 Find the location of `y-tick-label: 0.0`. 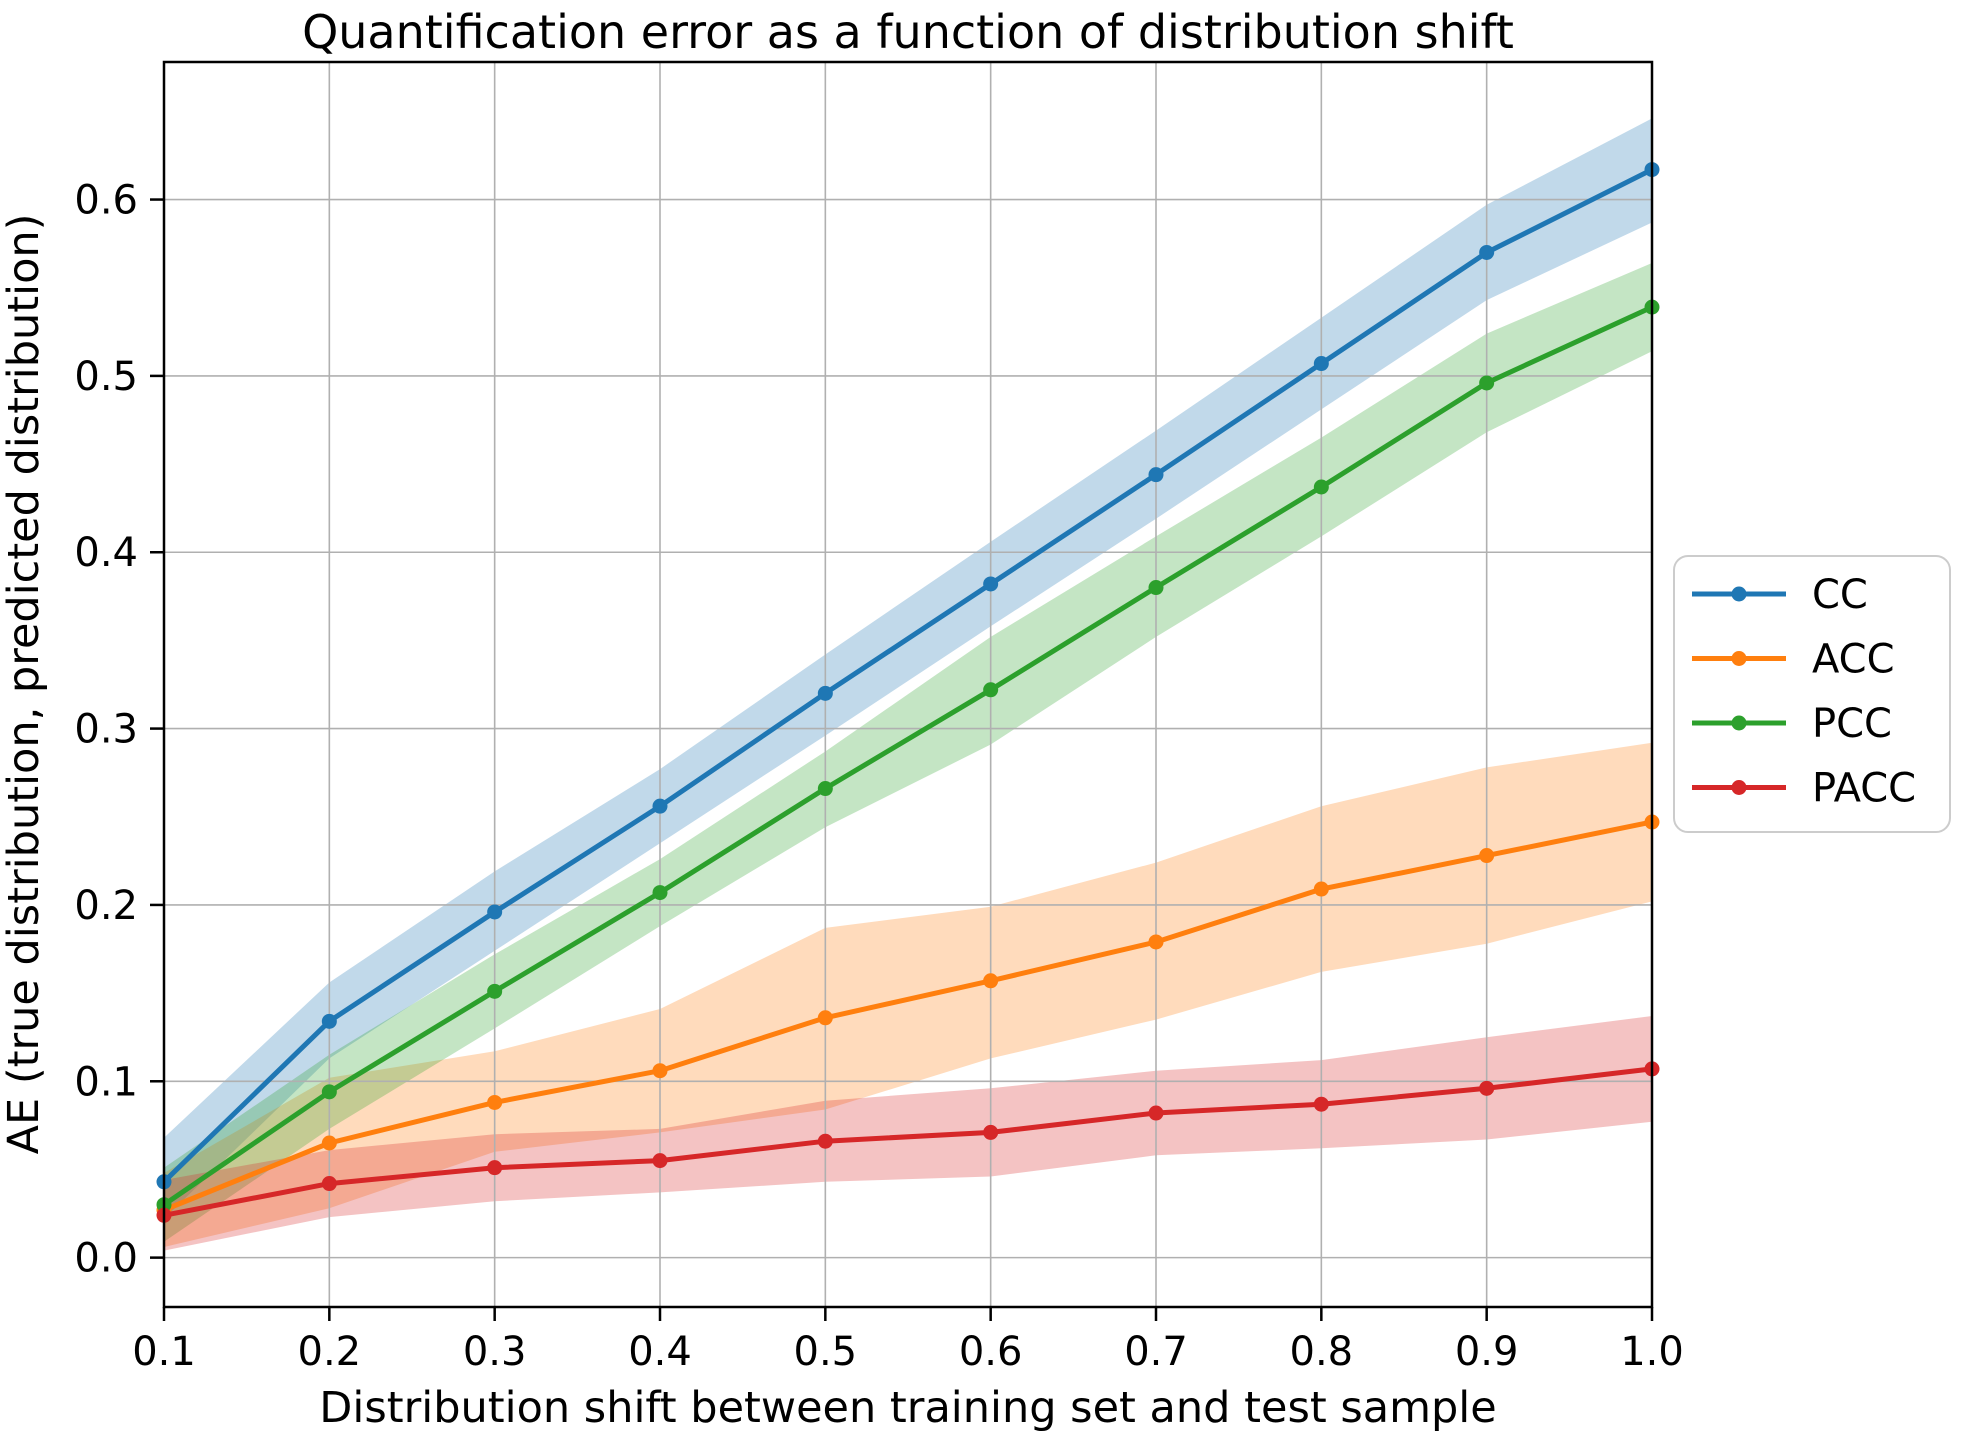

y-tick-label: 0.0 is located at coordinates (106, 1259).